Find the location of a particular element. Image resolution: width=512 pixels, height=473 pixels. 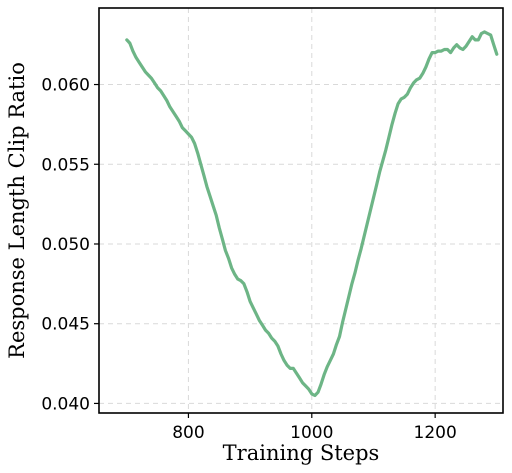

y-tick-label: 0.045 is located at coordinates (65, 325).